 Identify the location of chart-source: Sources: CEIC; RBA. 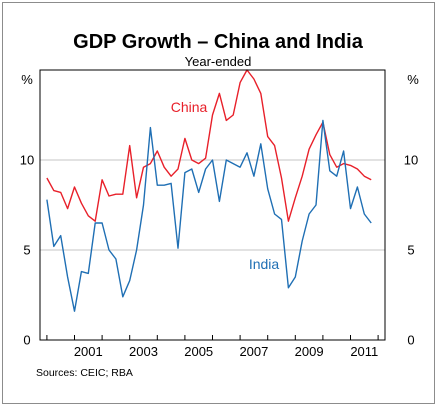
(84, 373).